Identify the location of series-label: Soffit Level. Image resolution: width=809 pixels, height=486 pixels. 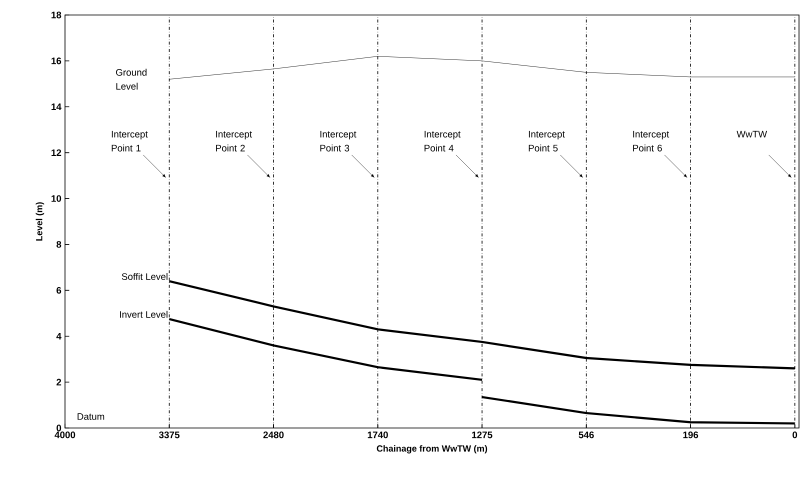
(145, 276).